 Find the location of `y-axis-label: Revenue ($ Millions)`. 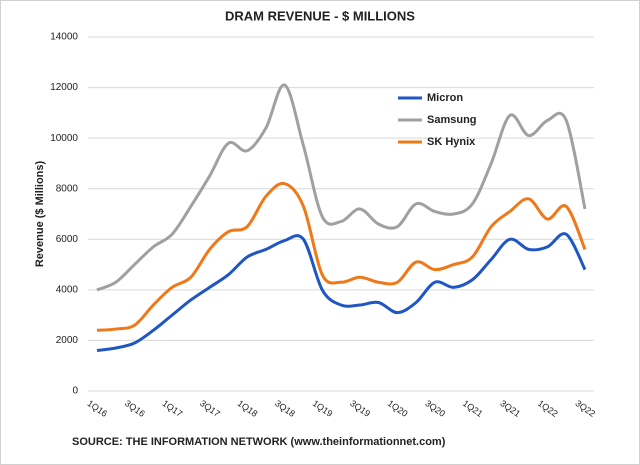

y-axis-label: Revenue ($ Millions) is located at coordinates (40, 213).